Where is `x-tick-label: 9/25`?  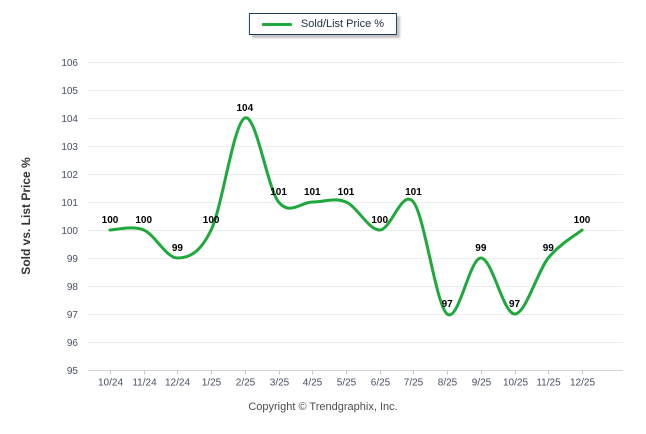
x-tick-label: 9/25 is located at coordinates (482, 383).